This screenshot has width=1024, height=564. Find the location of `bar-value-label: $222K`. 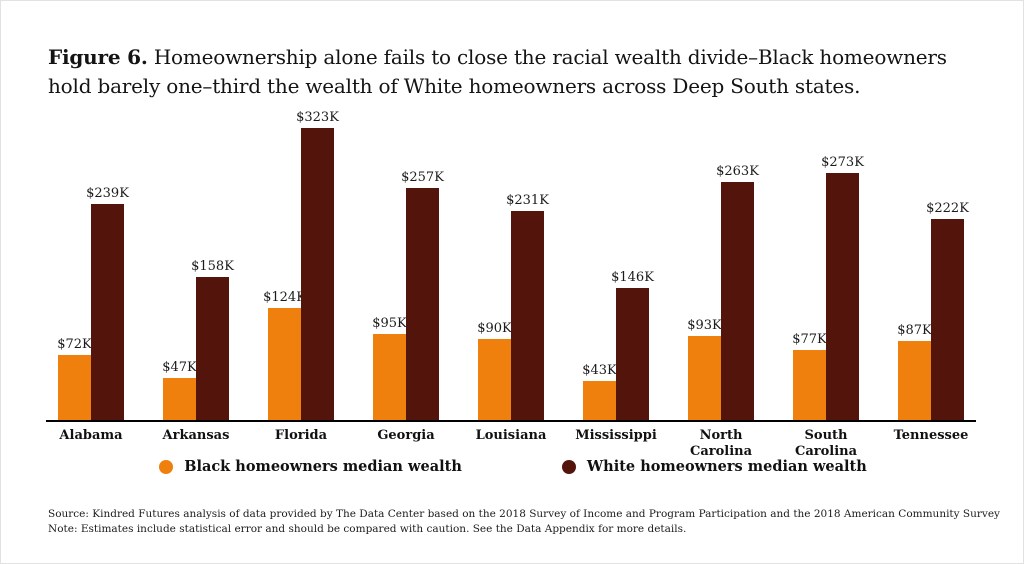

bar-value-label: $222K is located at coordinates (947, 208).